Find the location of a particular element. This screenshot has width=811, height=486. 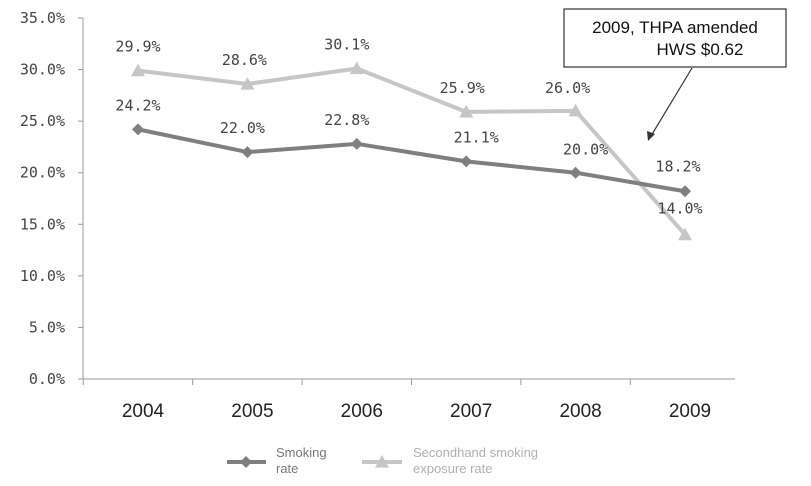

data-label: 29.9% is located at coordinates (137, 47).